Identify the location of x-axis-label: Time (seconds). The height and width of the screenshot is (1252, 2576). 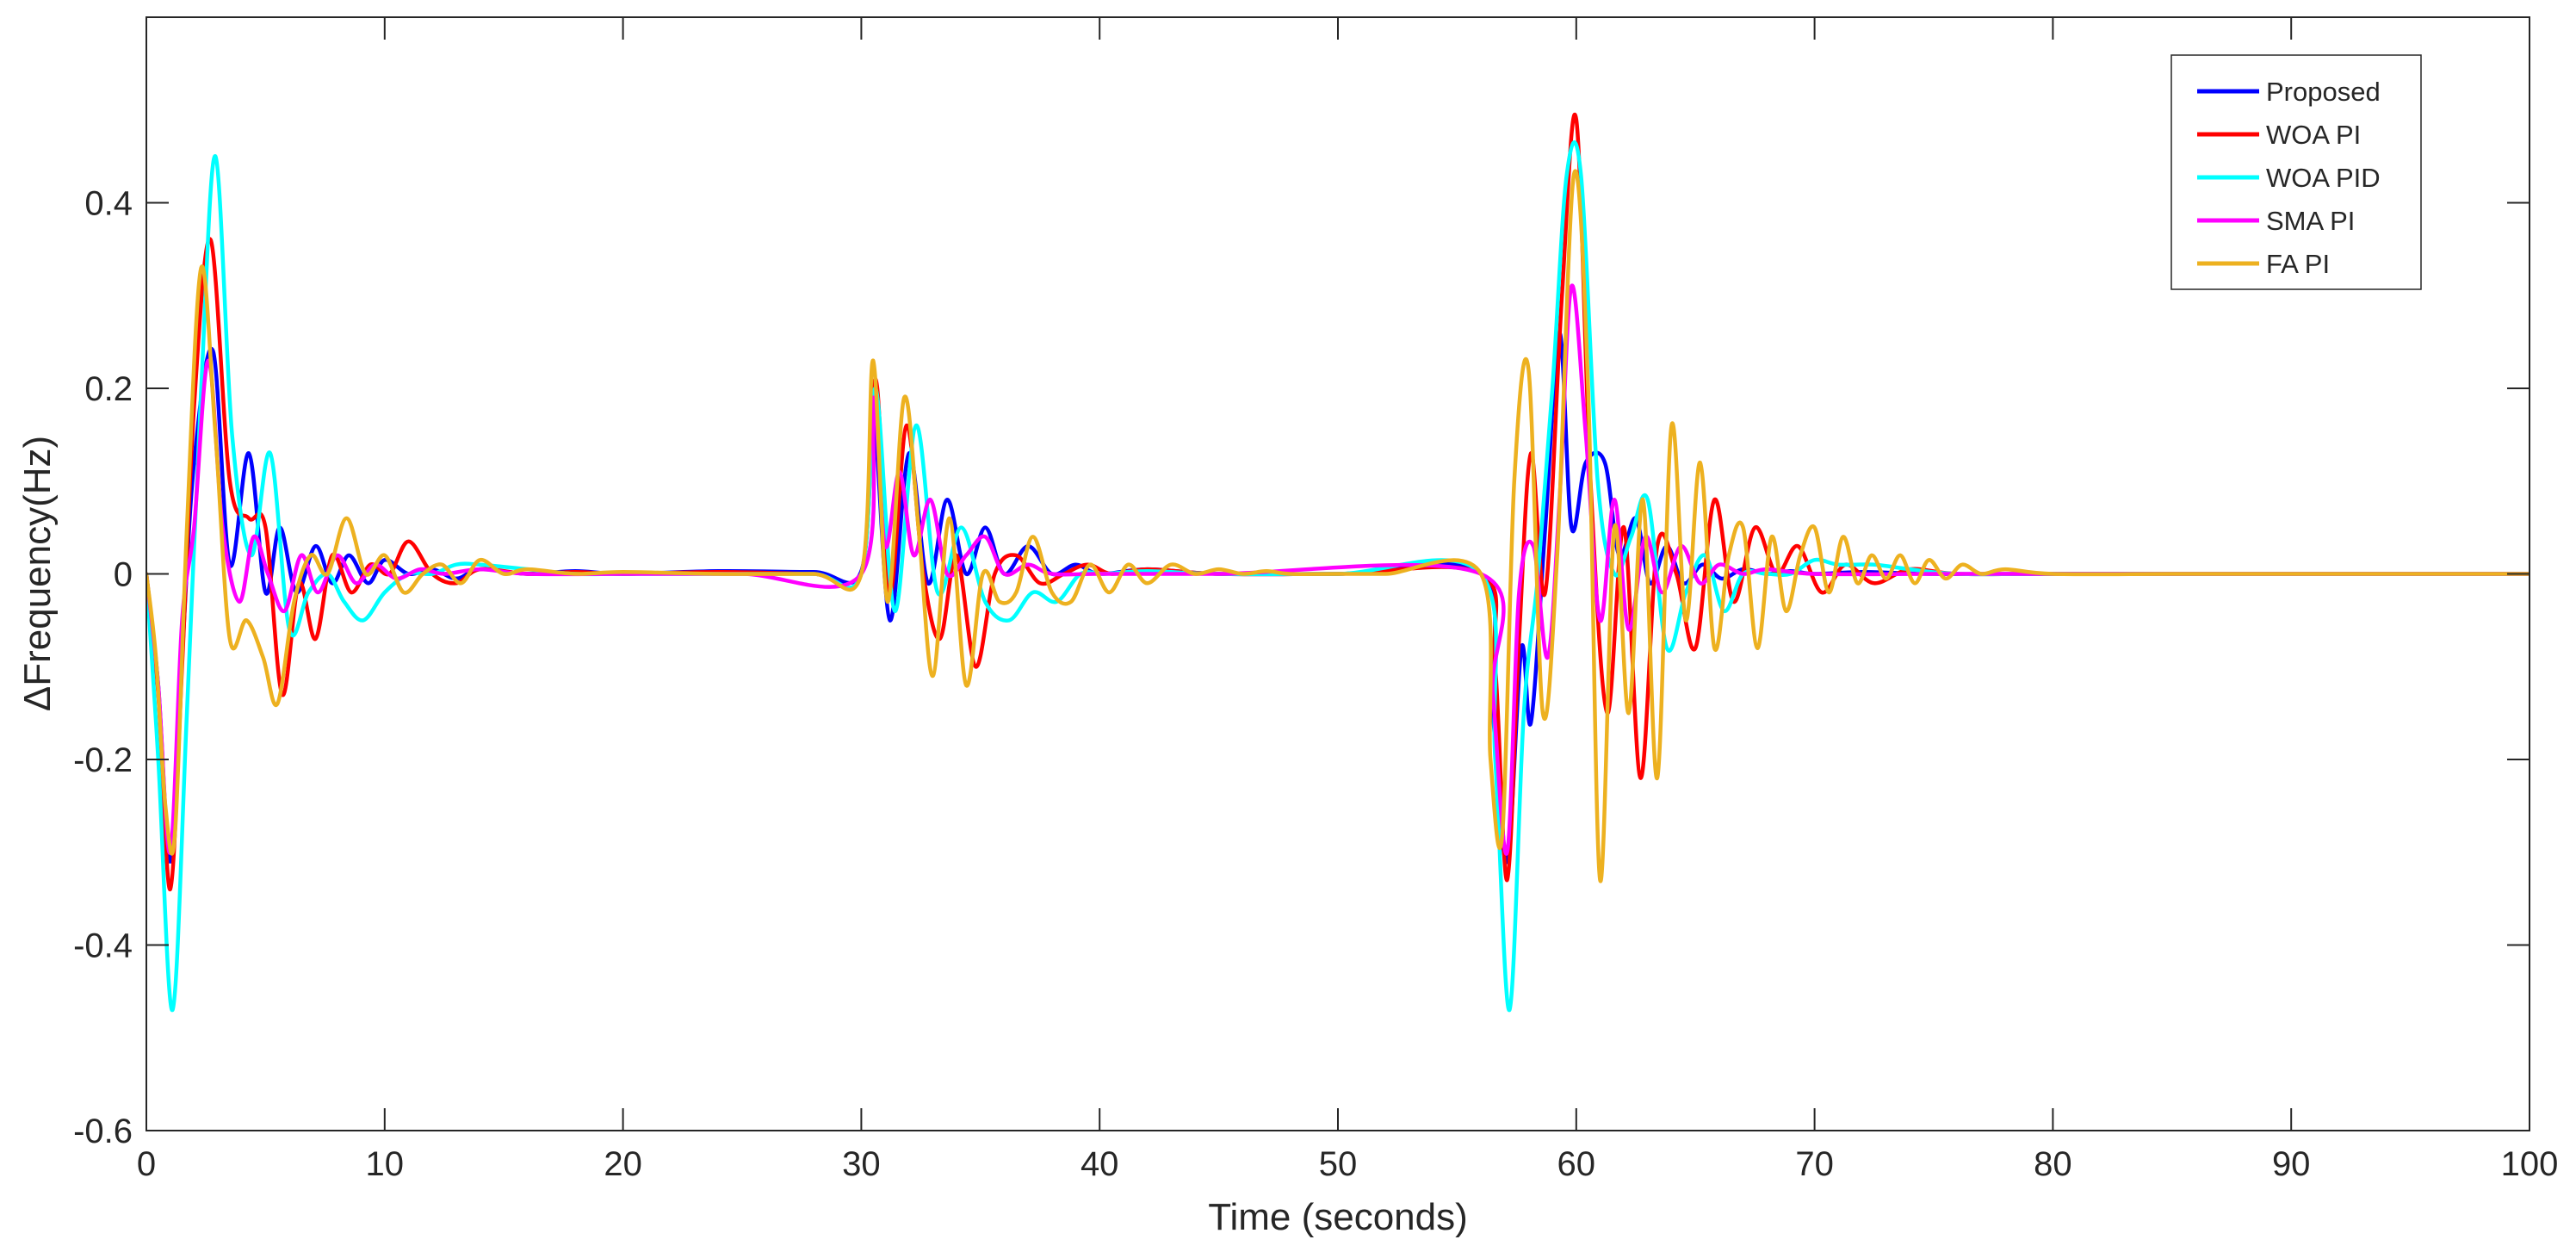
(1338, 1217).